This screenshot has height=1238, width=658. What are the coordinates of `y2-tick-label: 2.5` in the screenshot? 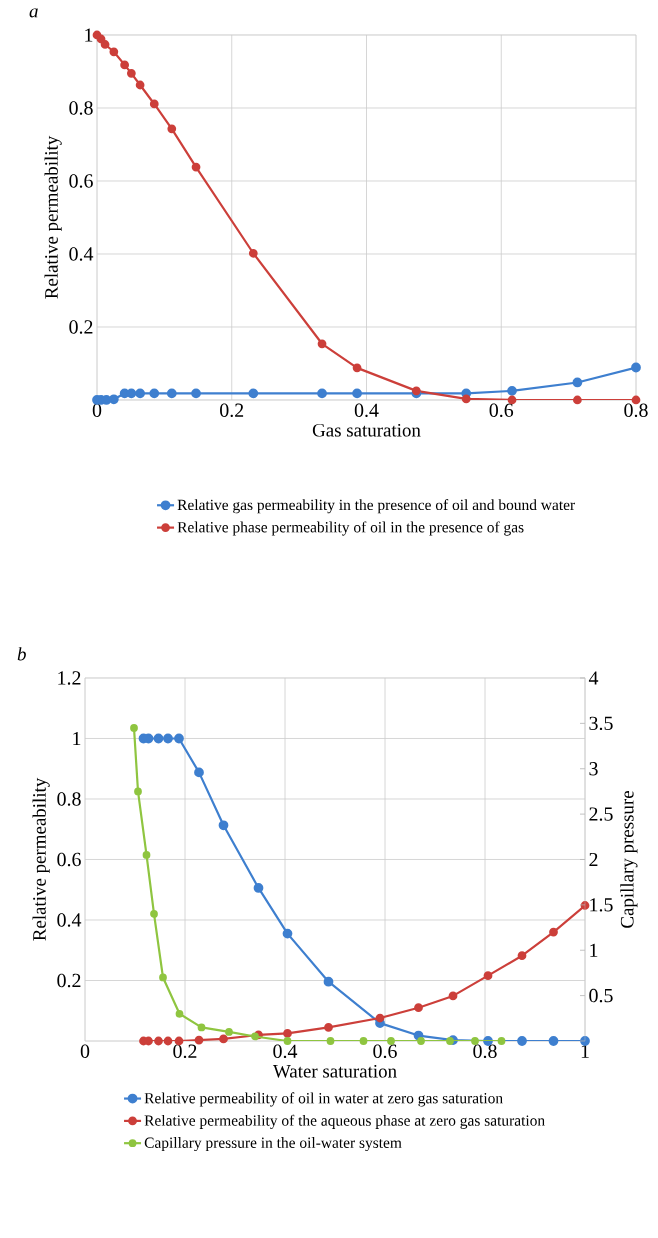 It's located at (601, 814).